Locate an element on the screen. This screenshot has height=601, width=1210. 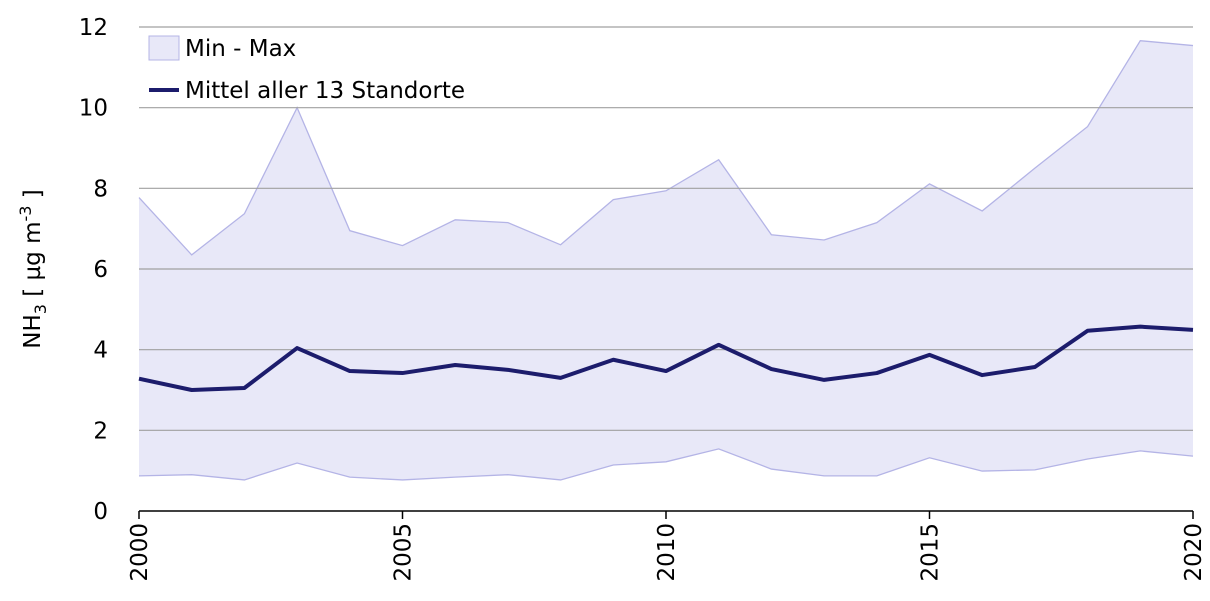
y-tick-label: 8 is located at coordinates (100, 189).